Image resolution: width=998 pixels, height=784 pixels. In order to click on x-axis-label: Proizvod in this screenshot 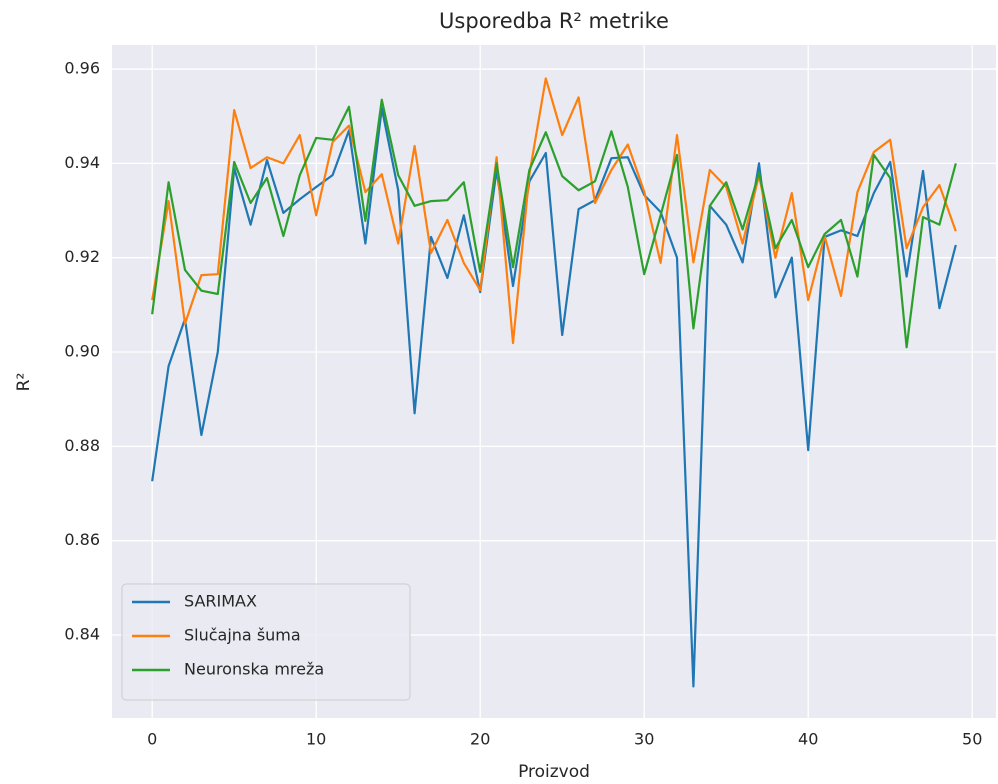, I will do `click(554, 772)`.